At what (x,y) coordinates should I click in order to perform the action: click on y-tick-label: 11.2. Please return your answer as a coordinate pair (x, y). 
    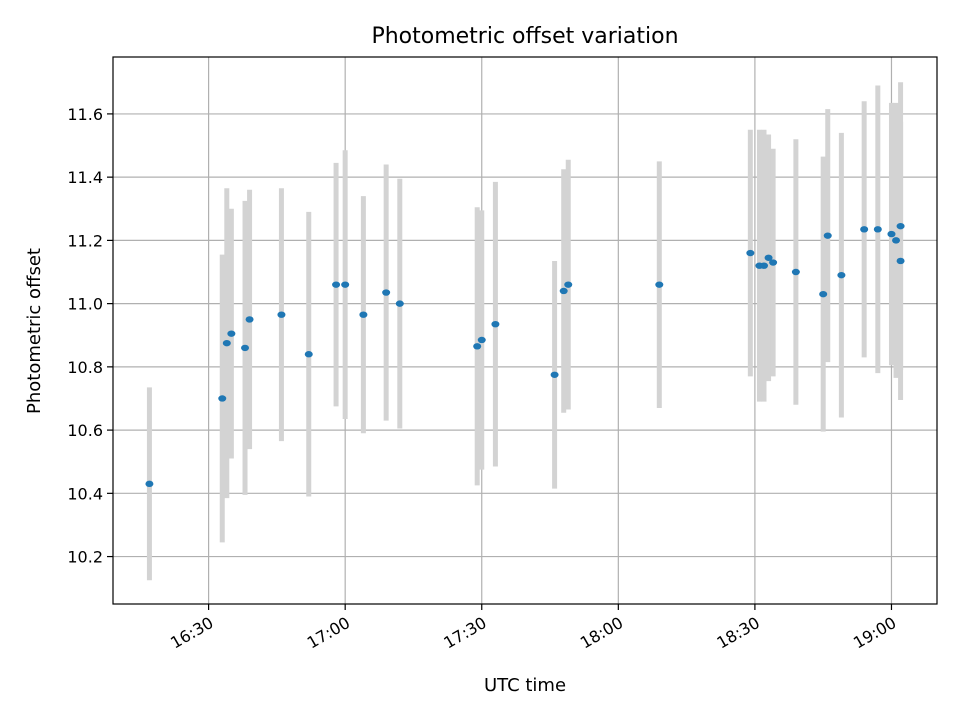
    Looking at the image, I should click on (85, 240).